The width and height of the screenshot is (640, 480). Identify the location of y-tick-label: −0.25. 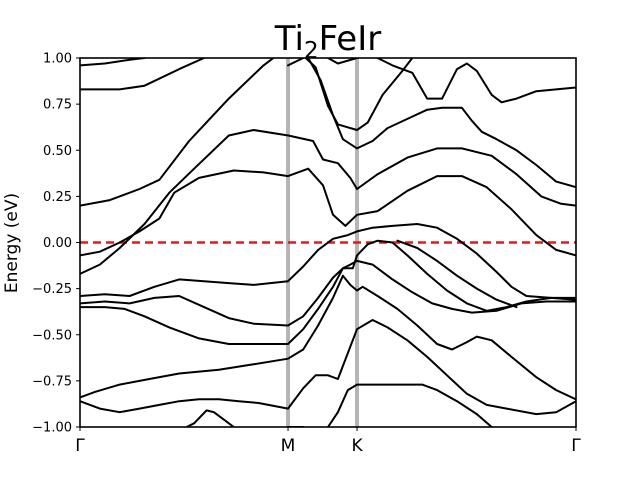
(52, 289).